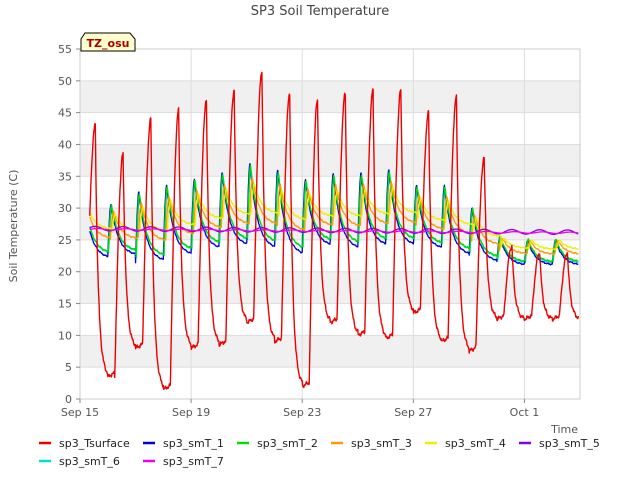 The image size is (640, 480). I want to click on y-tick-label: 5, so click(68, 367).